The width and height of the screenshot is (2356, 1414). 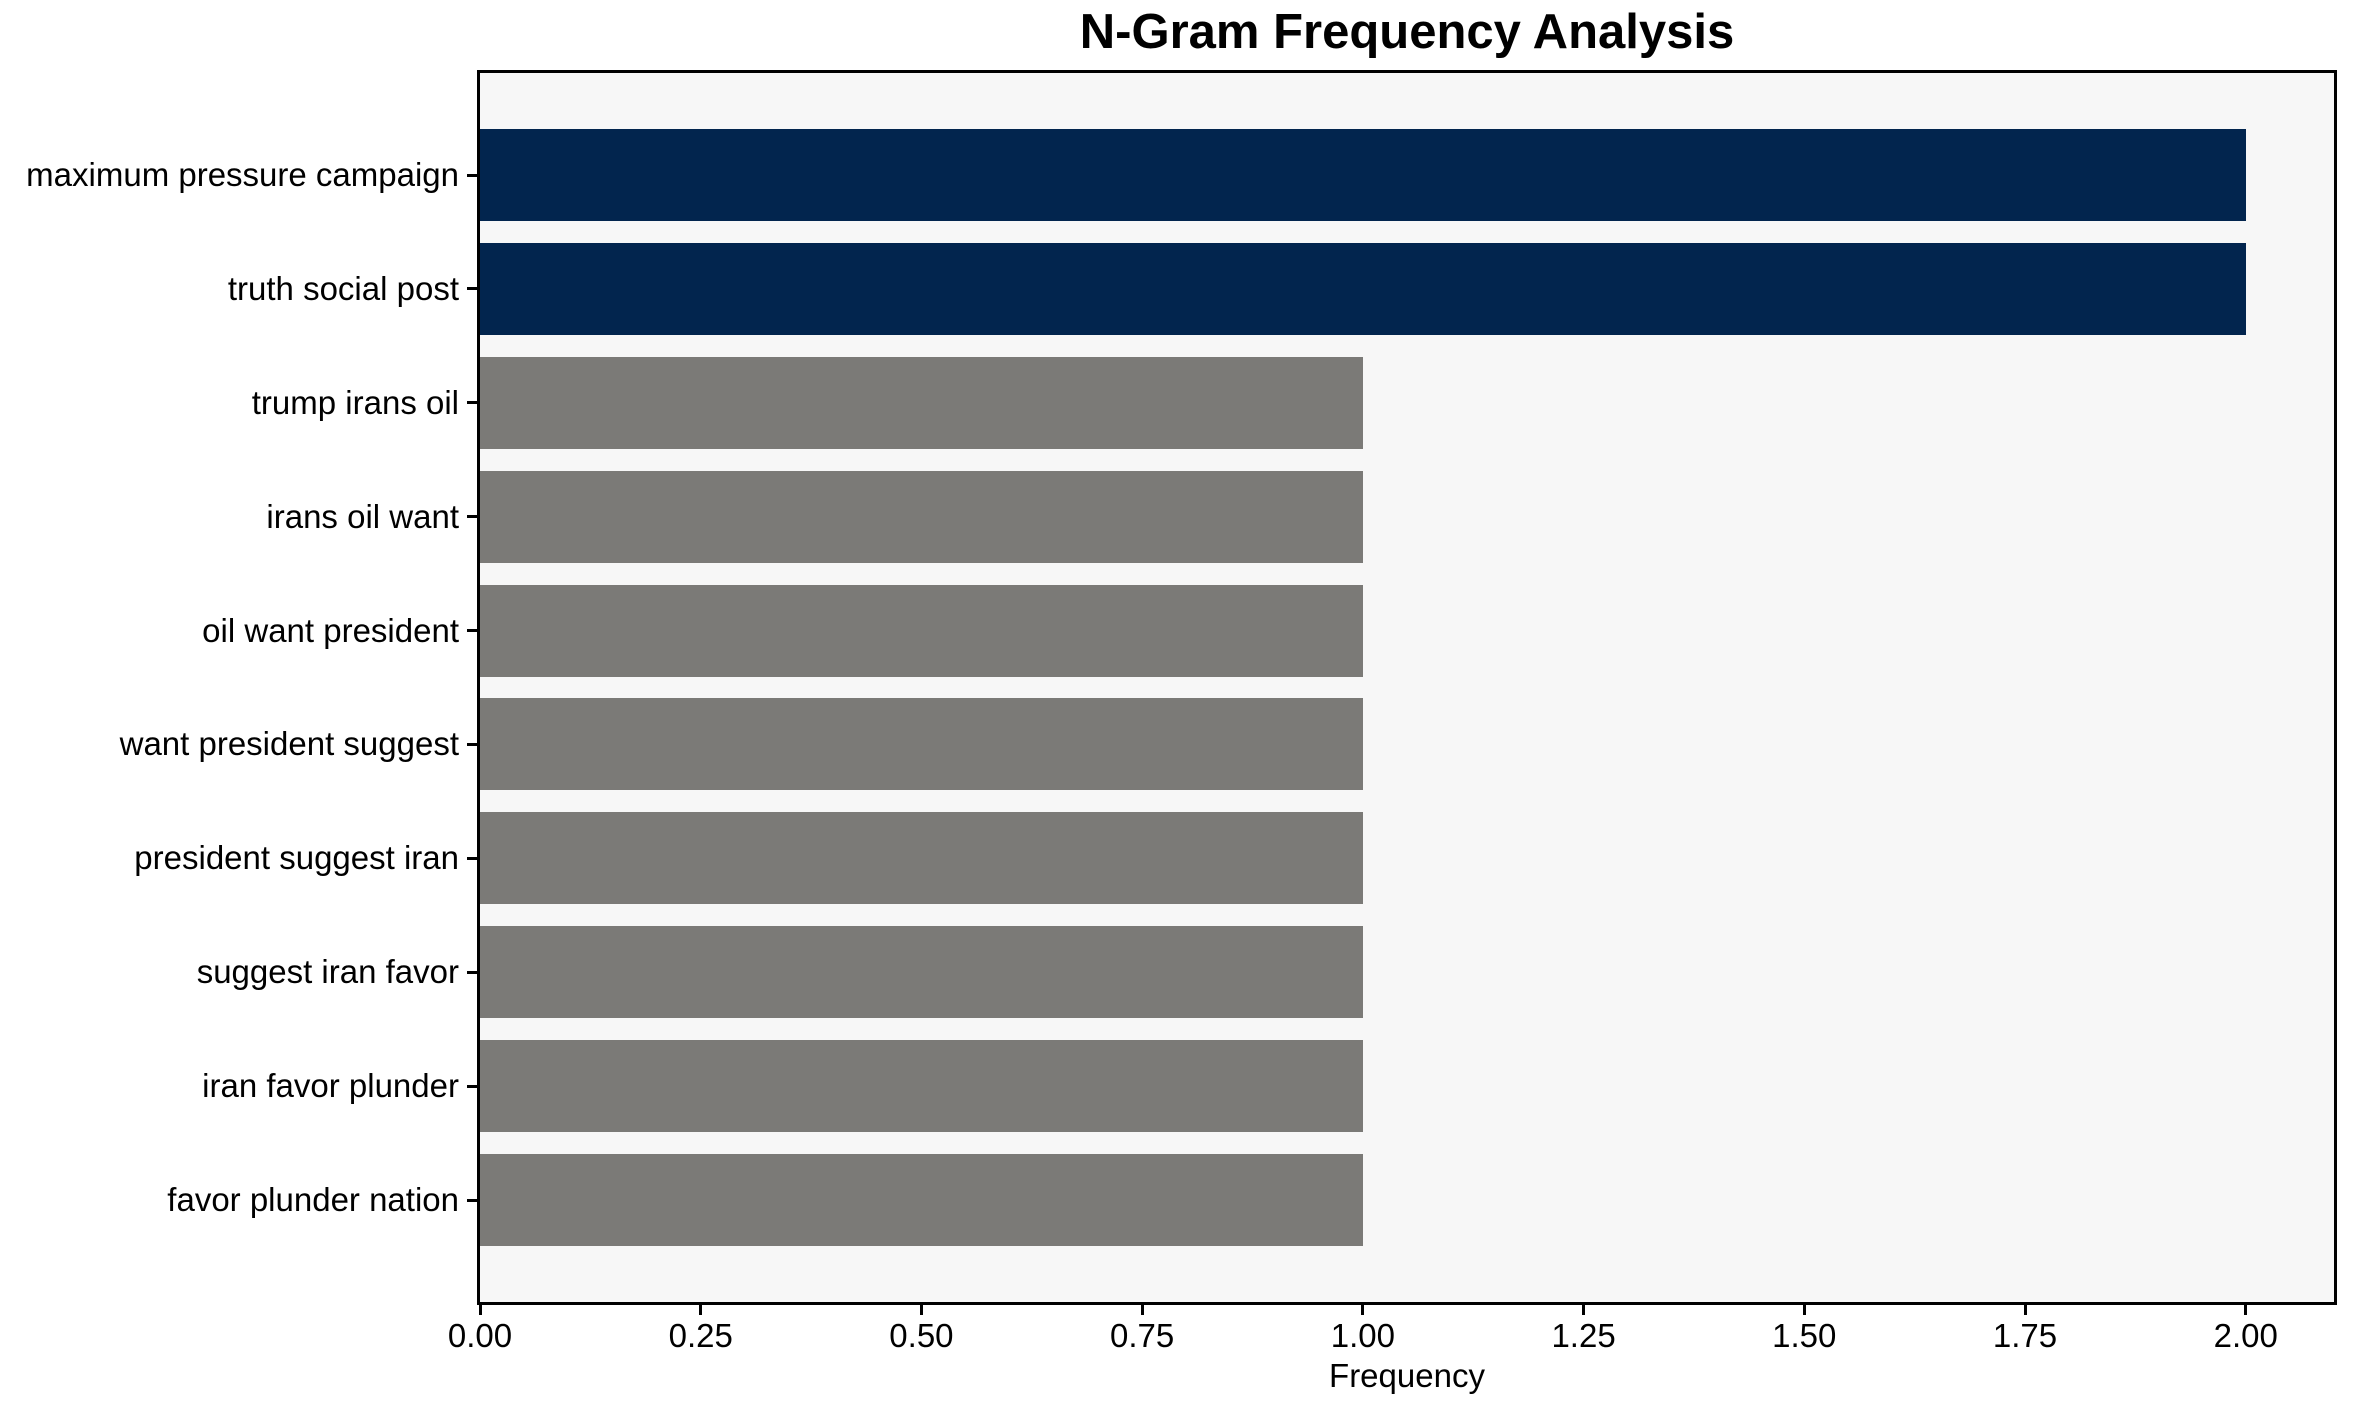 What do you see at coordinates (921, 1335) in the screenshot?
I see `x-tick-label: 0.50` at bounding box center [921, 1335].